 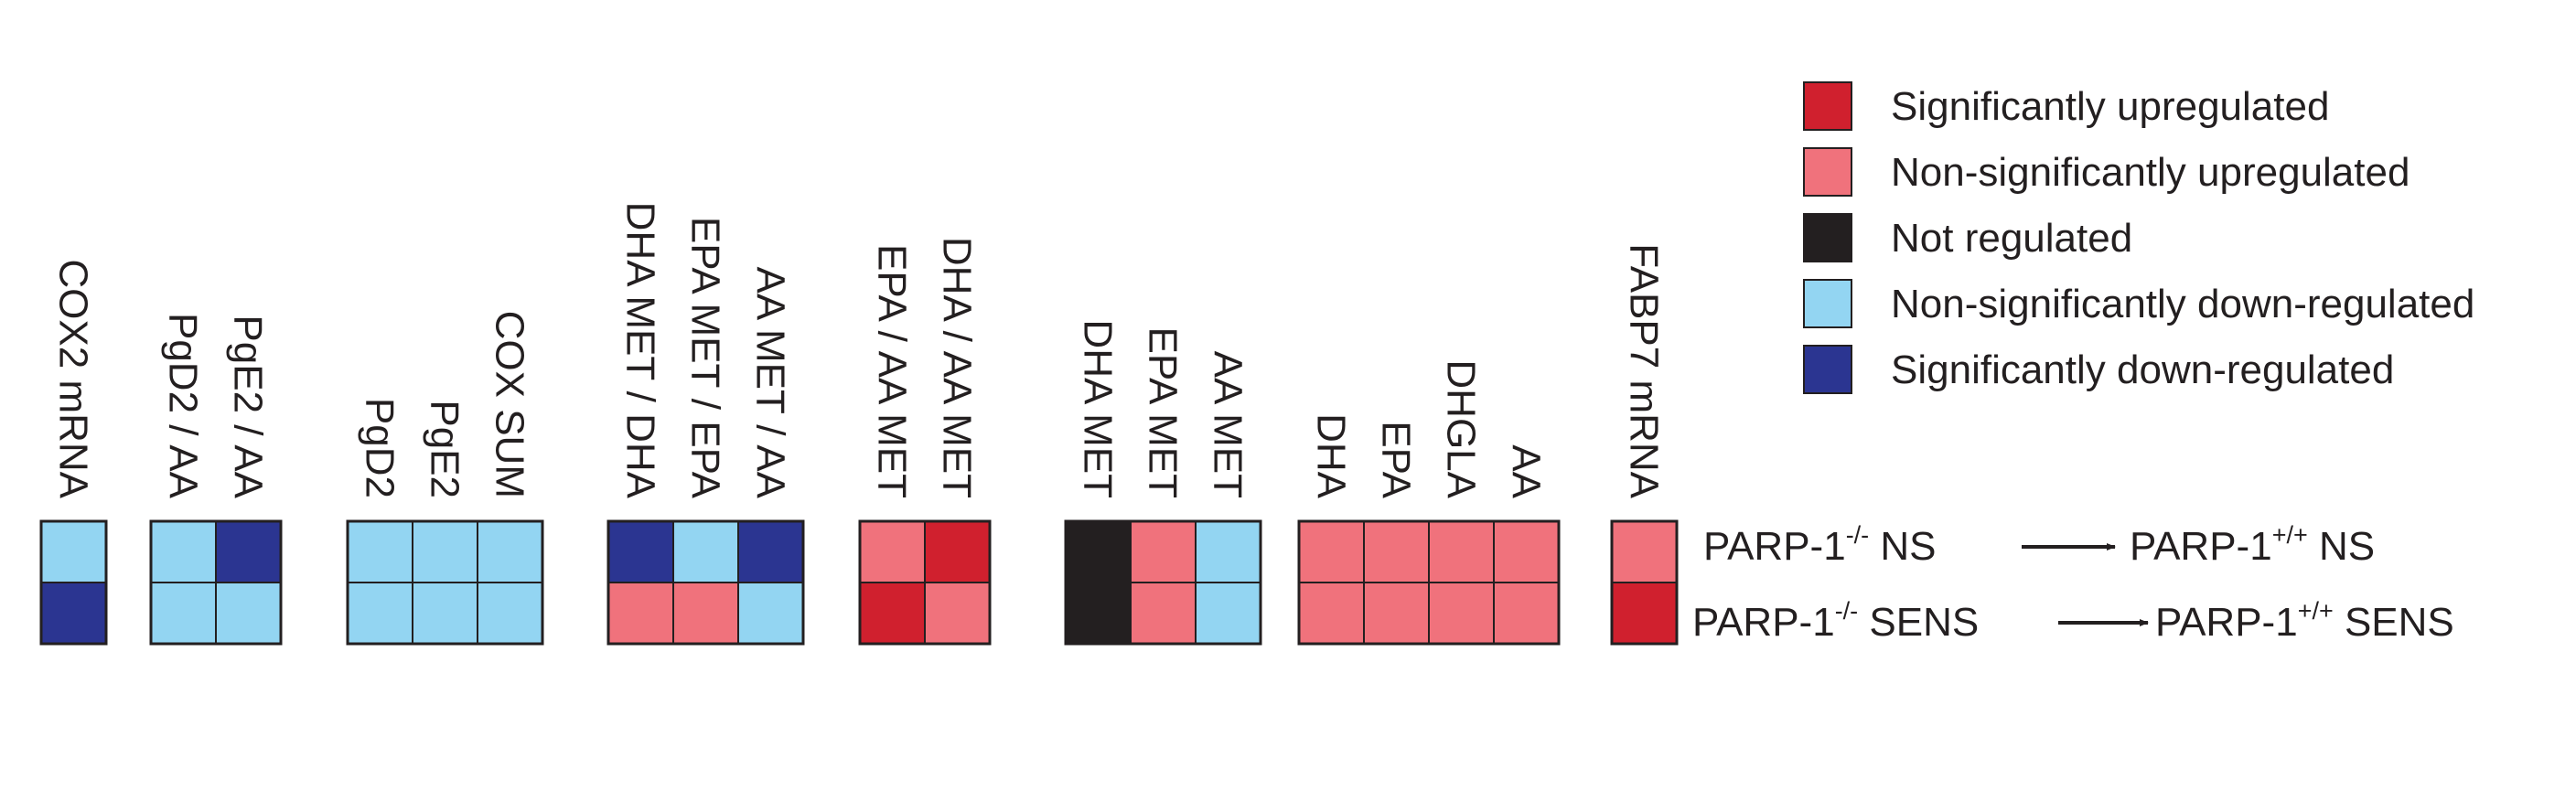 What do you see at coordinates (510, 404) in the screenshot?
I see `column-label: COX SUM` at bounding box center [510, 404].